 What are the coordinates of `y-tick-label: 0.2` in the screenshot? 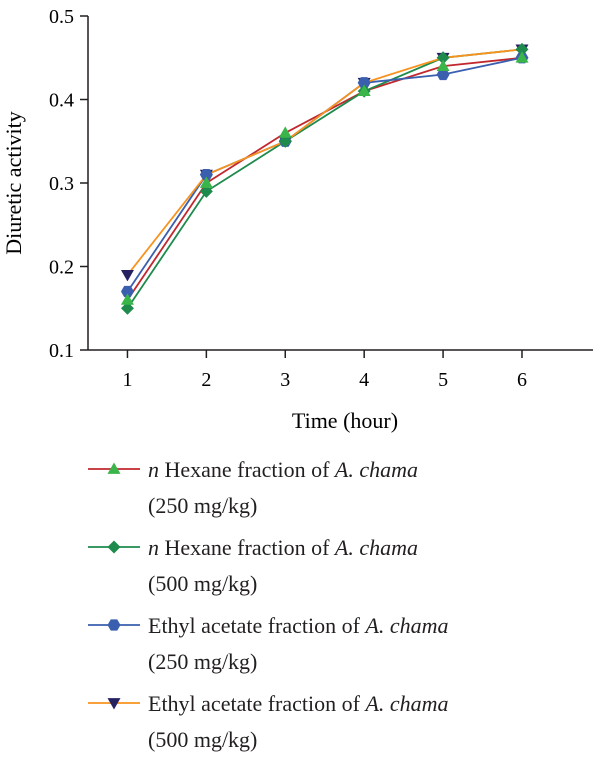 It's located at (61, 268).